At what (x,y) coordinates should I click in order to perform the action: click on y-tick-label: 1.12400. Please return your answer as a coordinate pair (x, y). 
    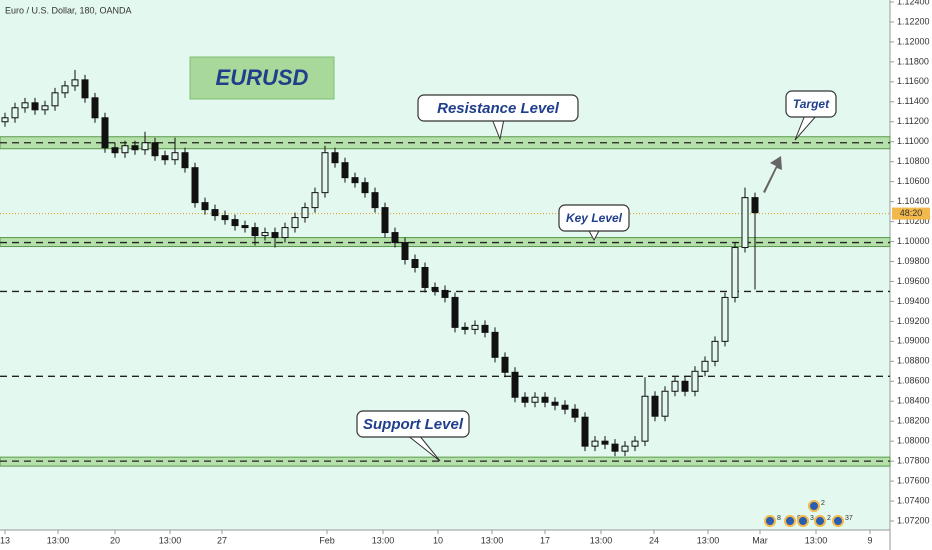
    Looking at the image, I should click on (913, 3).